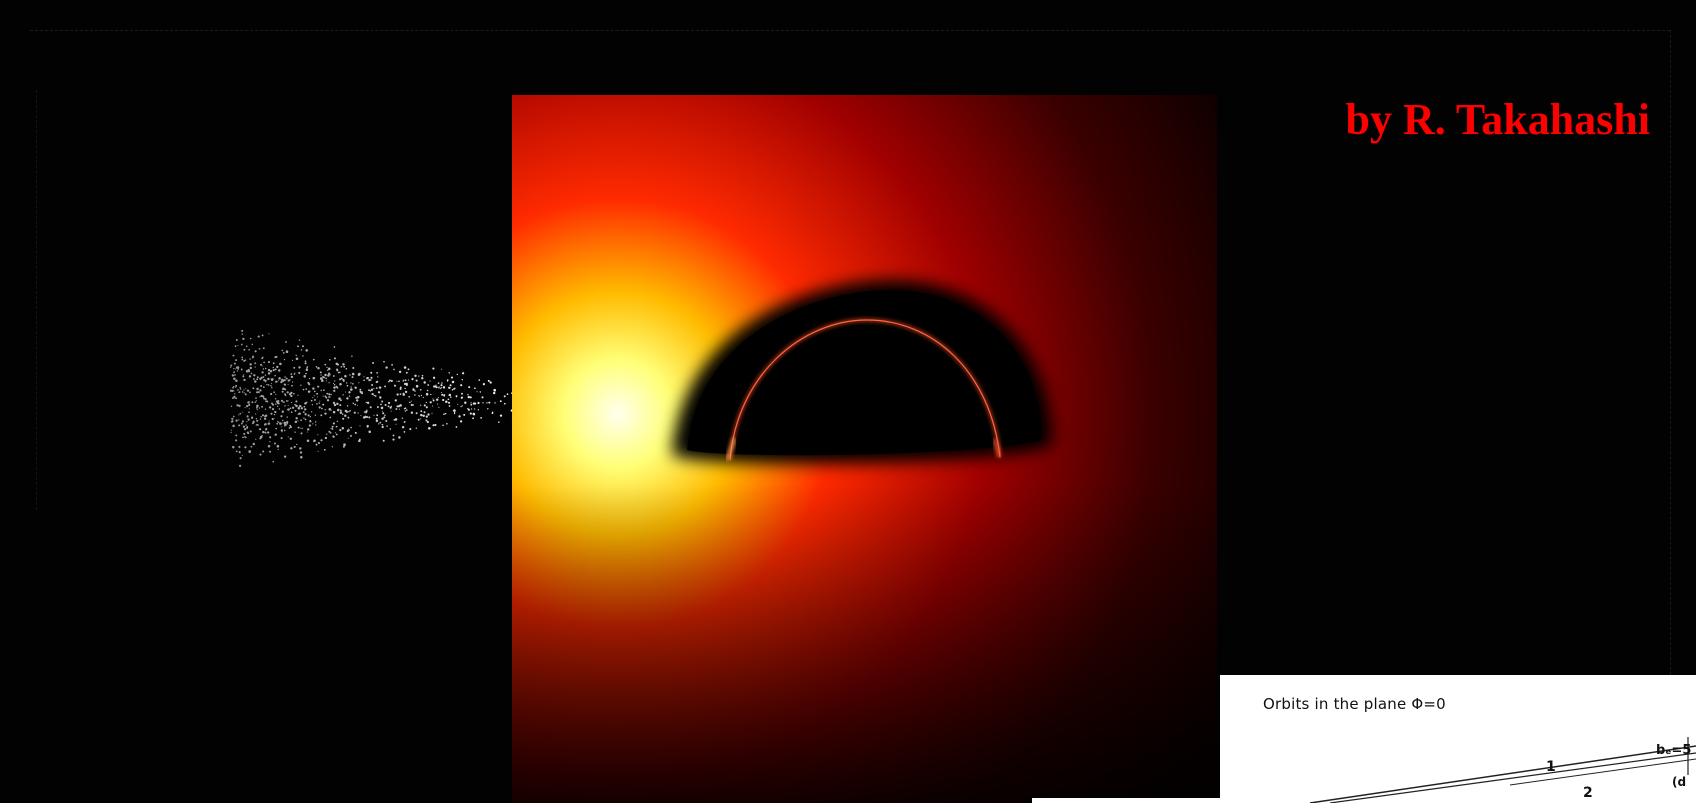 This screenshot has width=1696, height=803. Describe the element at coordinates (850, 30) in the screenshot. I see `frame-line-top` at that location.